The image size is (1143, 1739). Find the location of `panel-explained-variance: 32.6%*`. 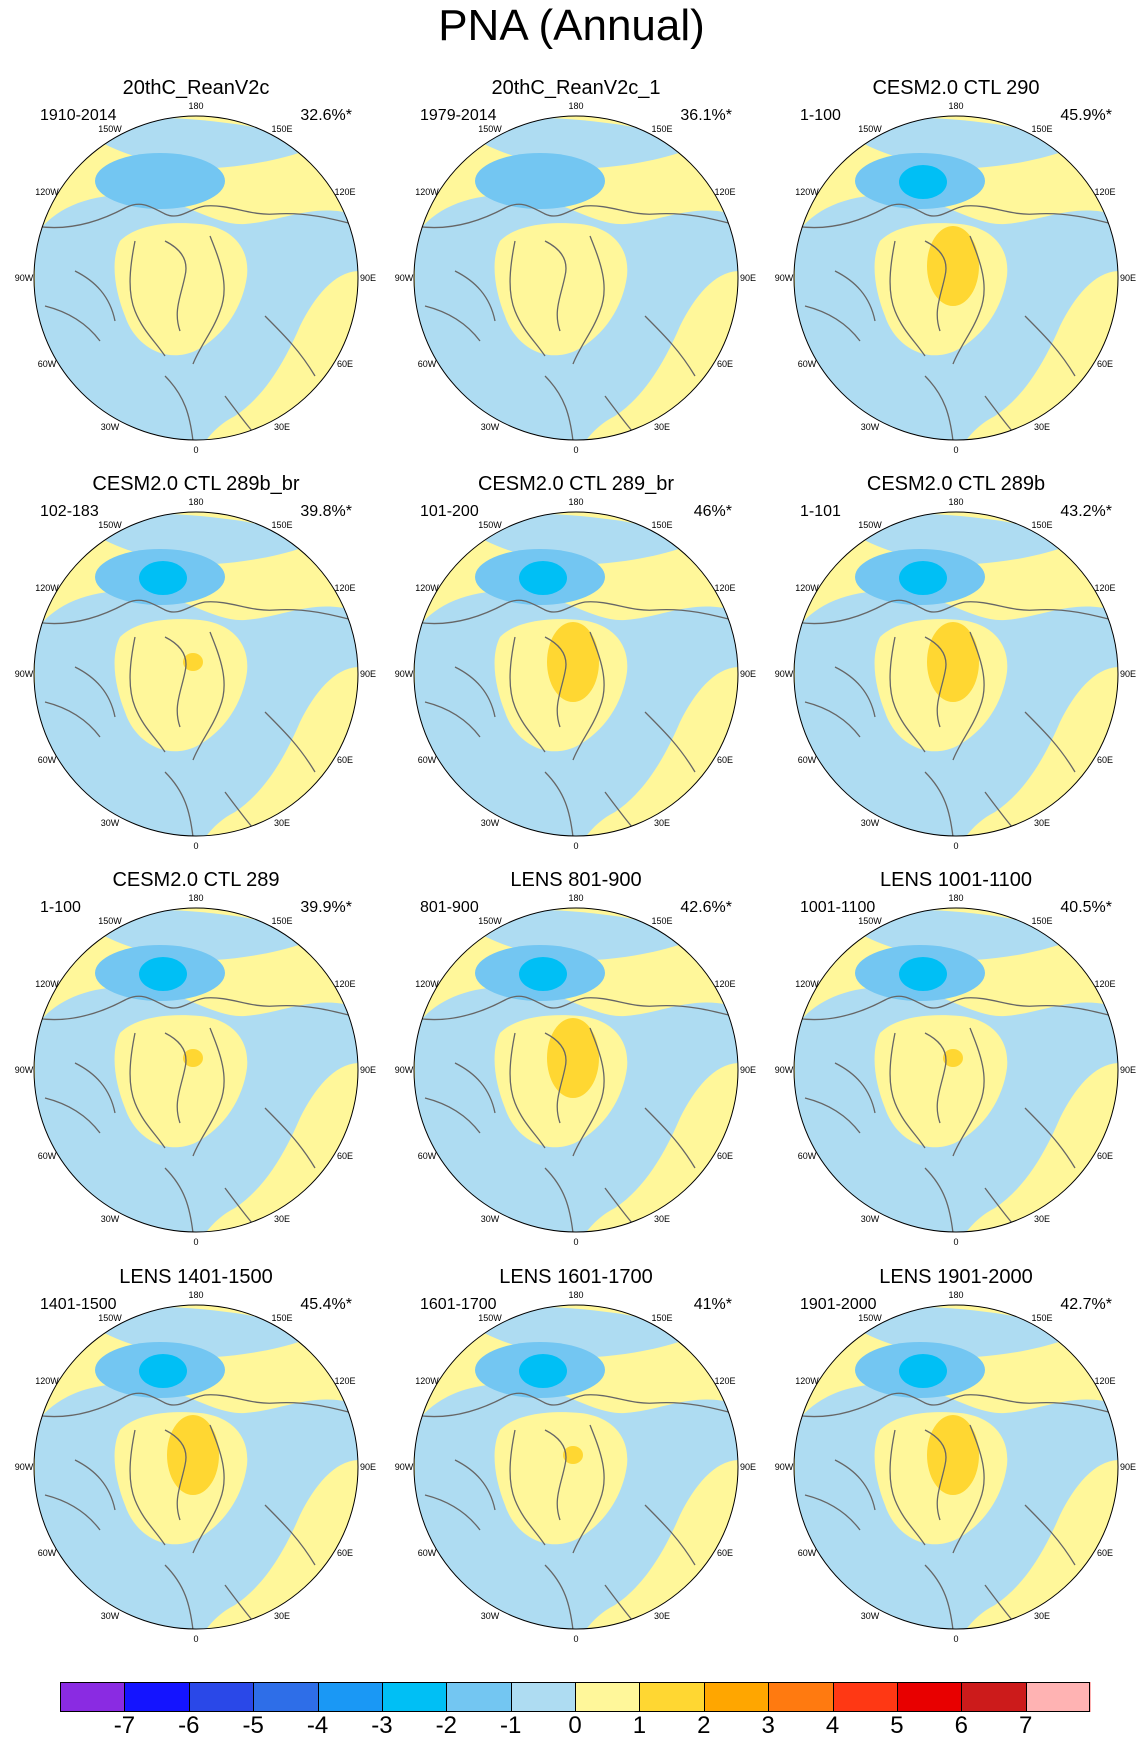

panel-explained-variance: 32.6%* is located at coordinates (326, 115).